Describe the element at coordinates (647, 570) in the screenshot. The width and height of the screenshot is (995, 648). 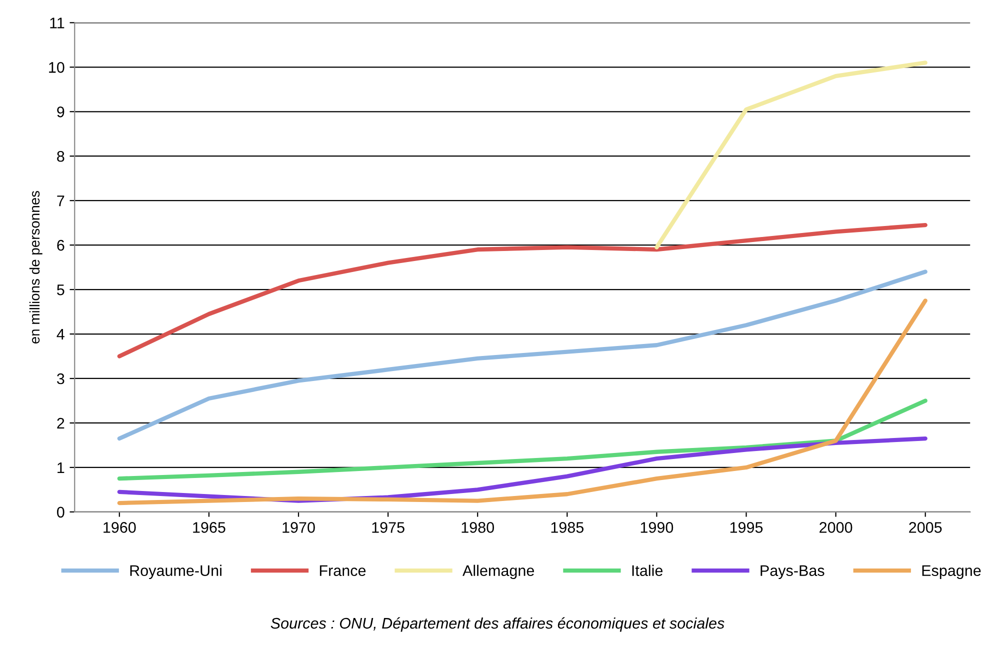
I see `legend-label: Italie` at that location.